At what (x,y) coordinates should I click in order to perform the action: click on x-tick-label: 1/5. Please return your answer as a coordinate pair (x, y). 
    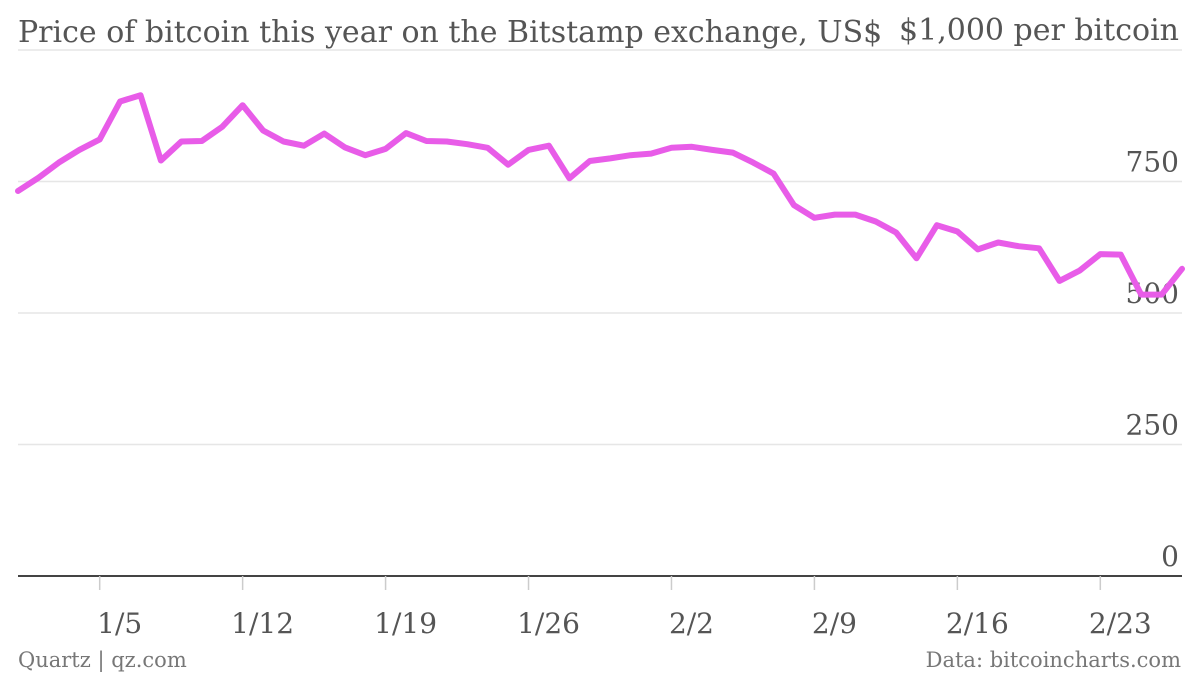
    Looking at the image, I should click on (119, 623).